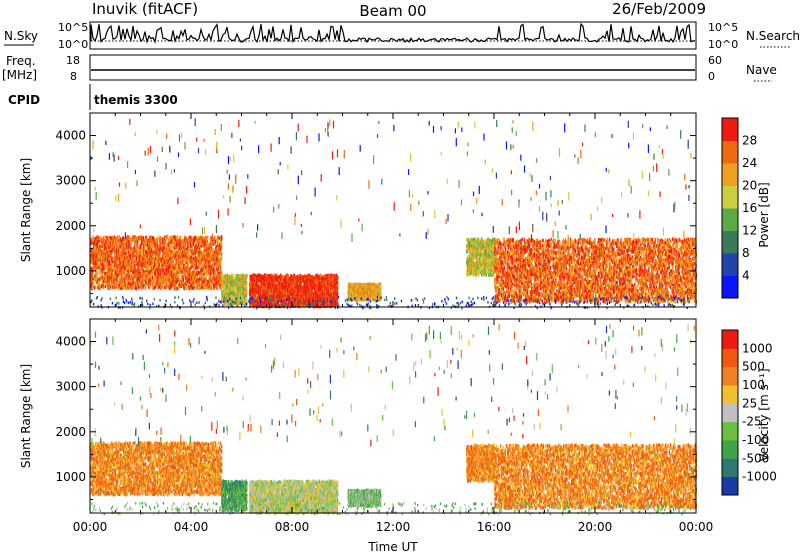 This screenshot has width=800, height=554. I want to click on freq-tick-bottom: 8, so click(73, 76).